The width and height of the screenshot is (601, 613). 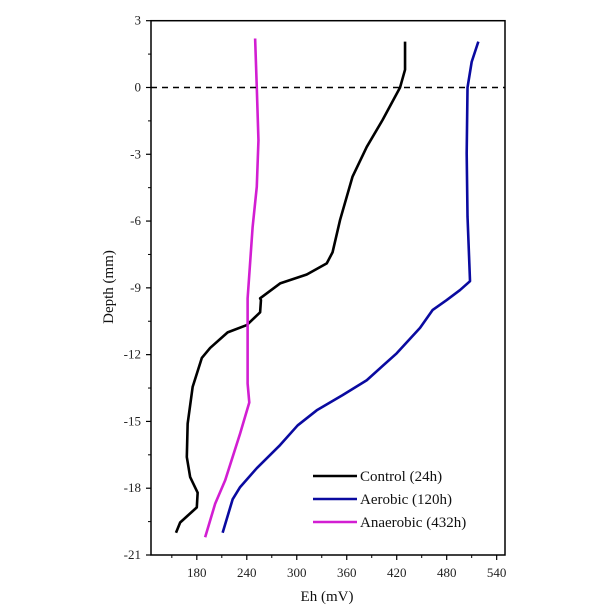 I want to click on y-tick-label: -18, so click(x=132, y=487).